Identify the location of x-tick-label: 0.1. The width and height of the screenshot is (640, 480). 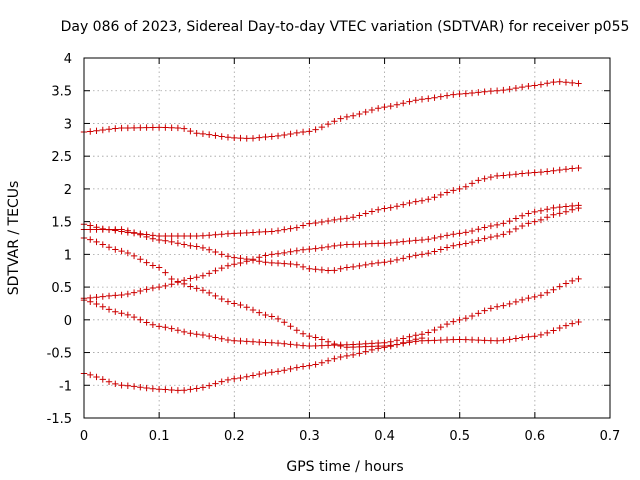
(159, 436).